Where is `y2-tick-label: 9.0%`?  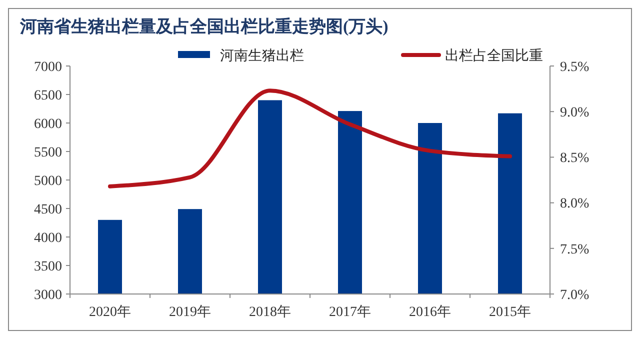
y2-tick-label: 9.0% is located at coordinates (575, 113).